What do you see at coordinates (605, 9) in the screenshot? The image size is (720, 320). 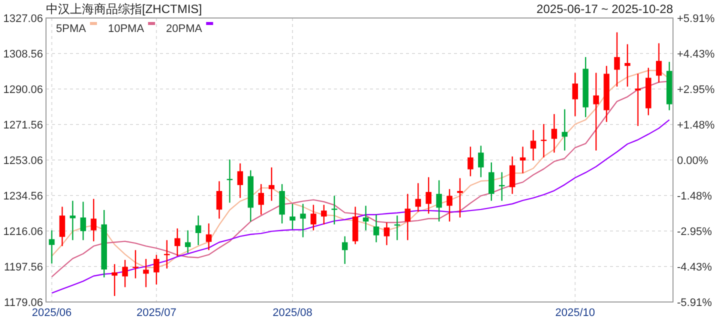 I see `chart-subtitle: 2025-06-17 ~ 2025-10-28` at bounding box center [605, 9].